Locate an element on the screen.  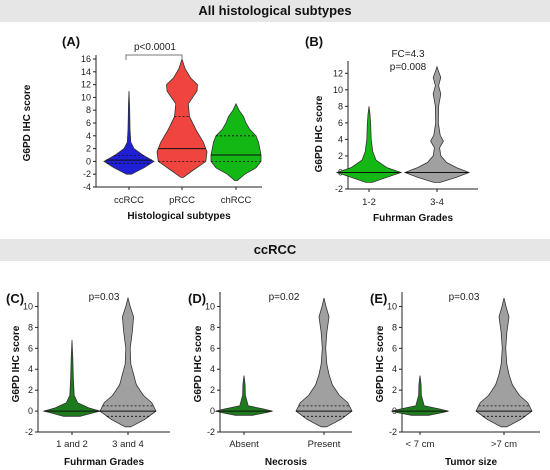
panel-e-annotation: p=0.03 is located at coordinates (464, 297).